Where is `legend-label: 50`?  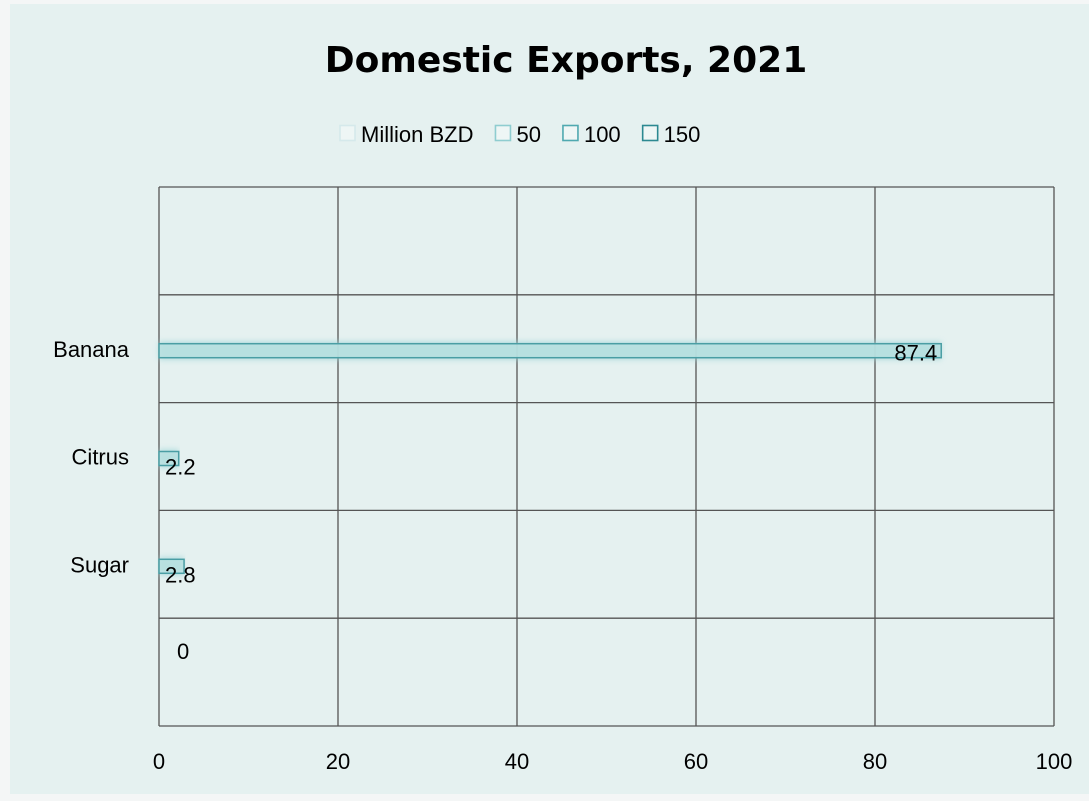 legend-label: 50 is located at coordinates (528, 134).